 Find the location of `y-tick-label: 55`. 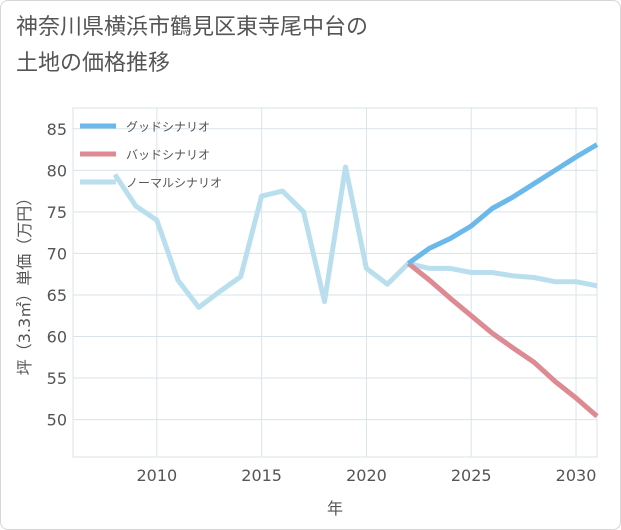

y-tick-label: 55 is located at coordinates (57, 378).